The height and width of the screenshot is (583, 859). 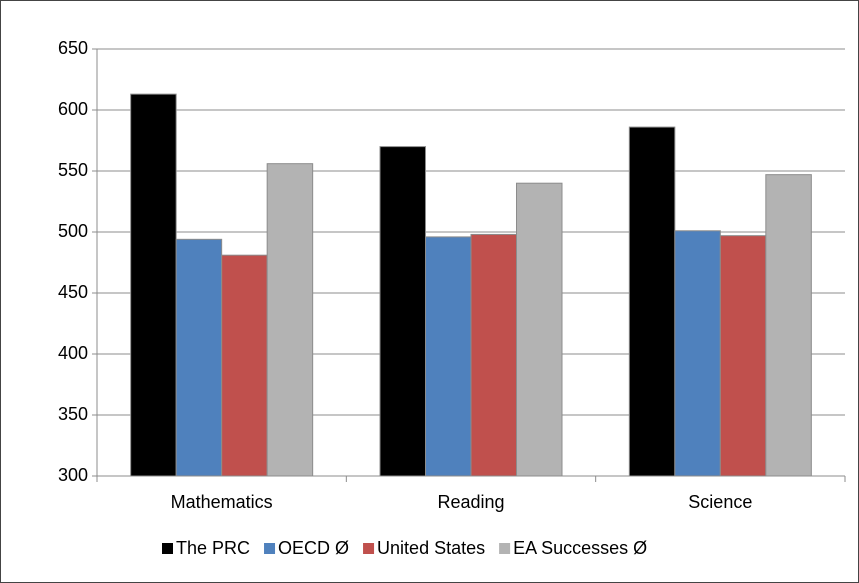 I want to click on legend-label: OECD Ø, so click(x=313, y=548).